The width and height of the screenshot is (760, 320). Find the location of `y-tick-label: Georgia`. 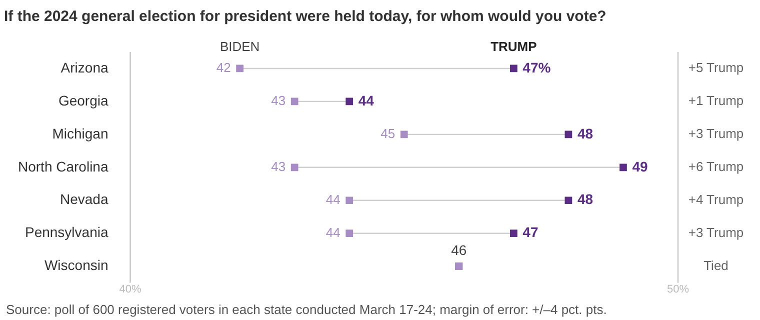

y-tick-label: Georgia is located at coordinates (83, 100).